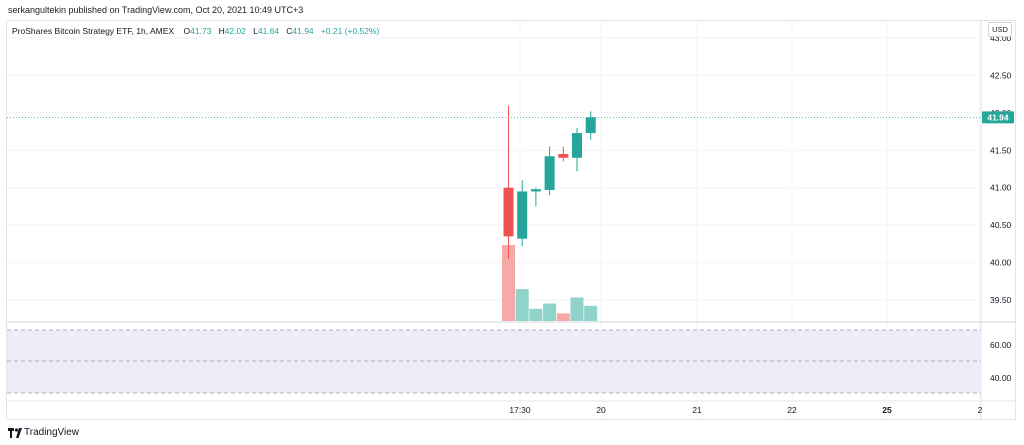  I want to click on time-tick-label: 2, so click(980, 410).